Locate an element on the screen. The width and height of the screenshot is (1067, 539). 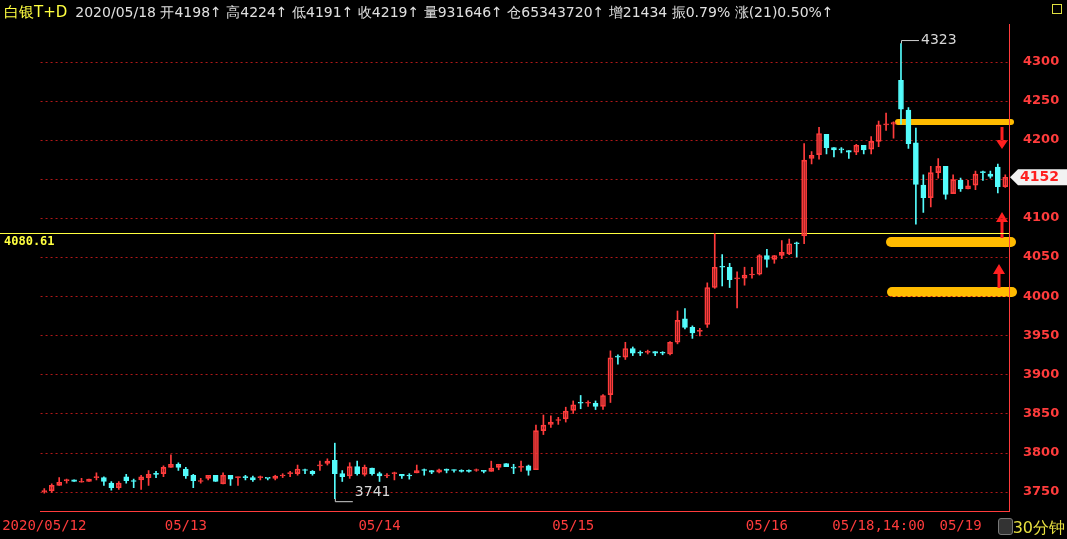
y-tick-label: 4250 is located at coordinates (1041, 100).